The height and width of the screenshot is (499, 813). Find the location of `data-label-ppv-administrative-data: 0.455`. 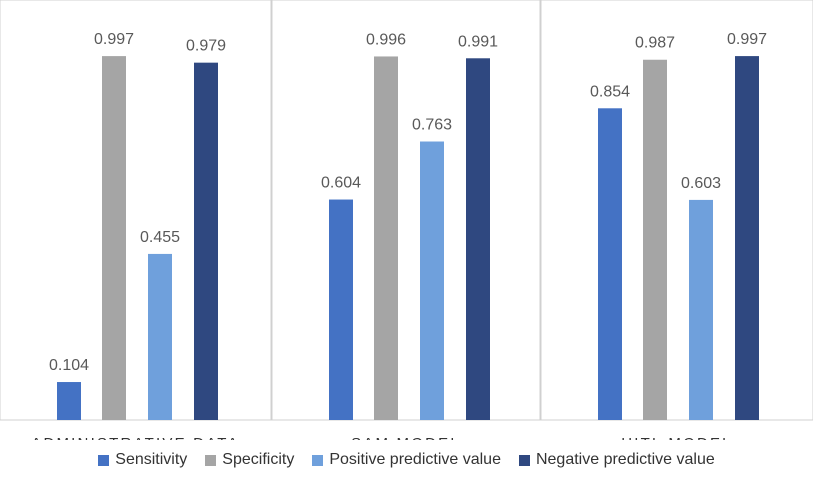

data-label-ppv-administrative-data: 0.455 is located at coordinates (160, 237).